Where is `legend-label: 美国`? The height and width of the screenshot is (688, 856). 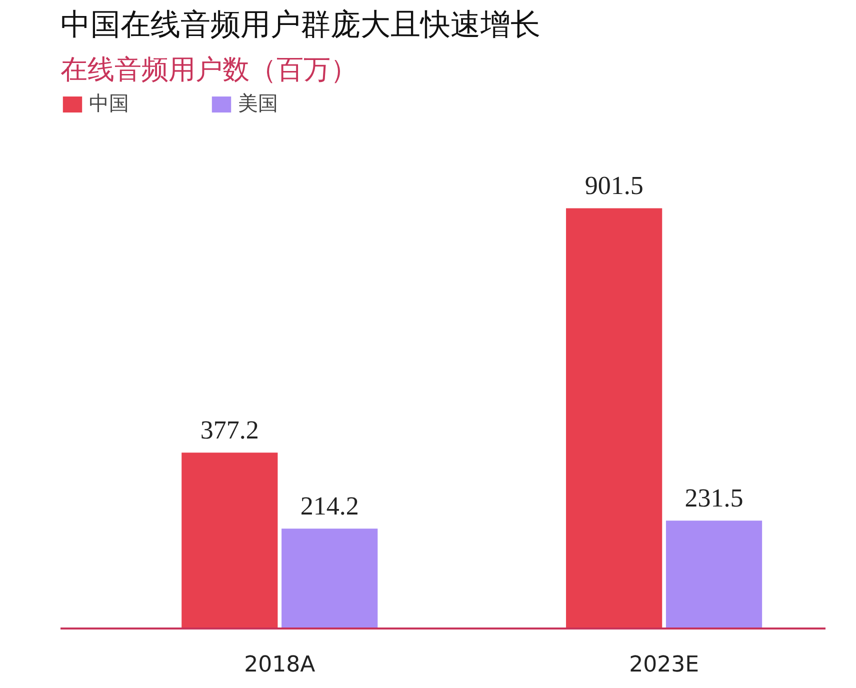 legend-label: 美国 is located at coordinates (258, 103).